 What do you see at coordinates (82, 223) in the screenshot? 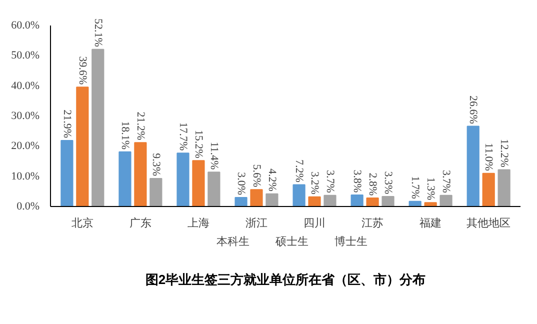
I see `x-tick-label: 北京` at bounding box center [82, 223].